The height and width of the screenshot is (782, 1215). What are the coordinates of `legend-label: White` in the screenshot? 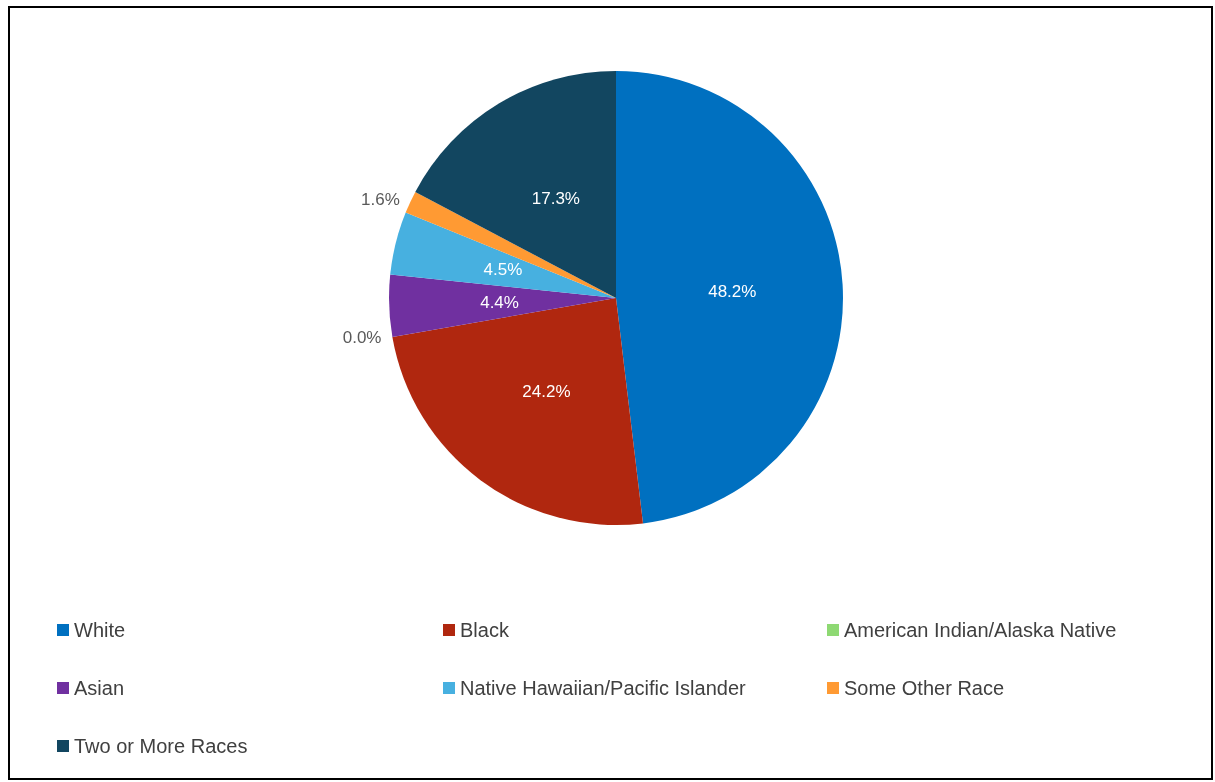 It's located at (100, 630).